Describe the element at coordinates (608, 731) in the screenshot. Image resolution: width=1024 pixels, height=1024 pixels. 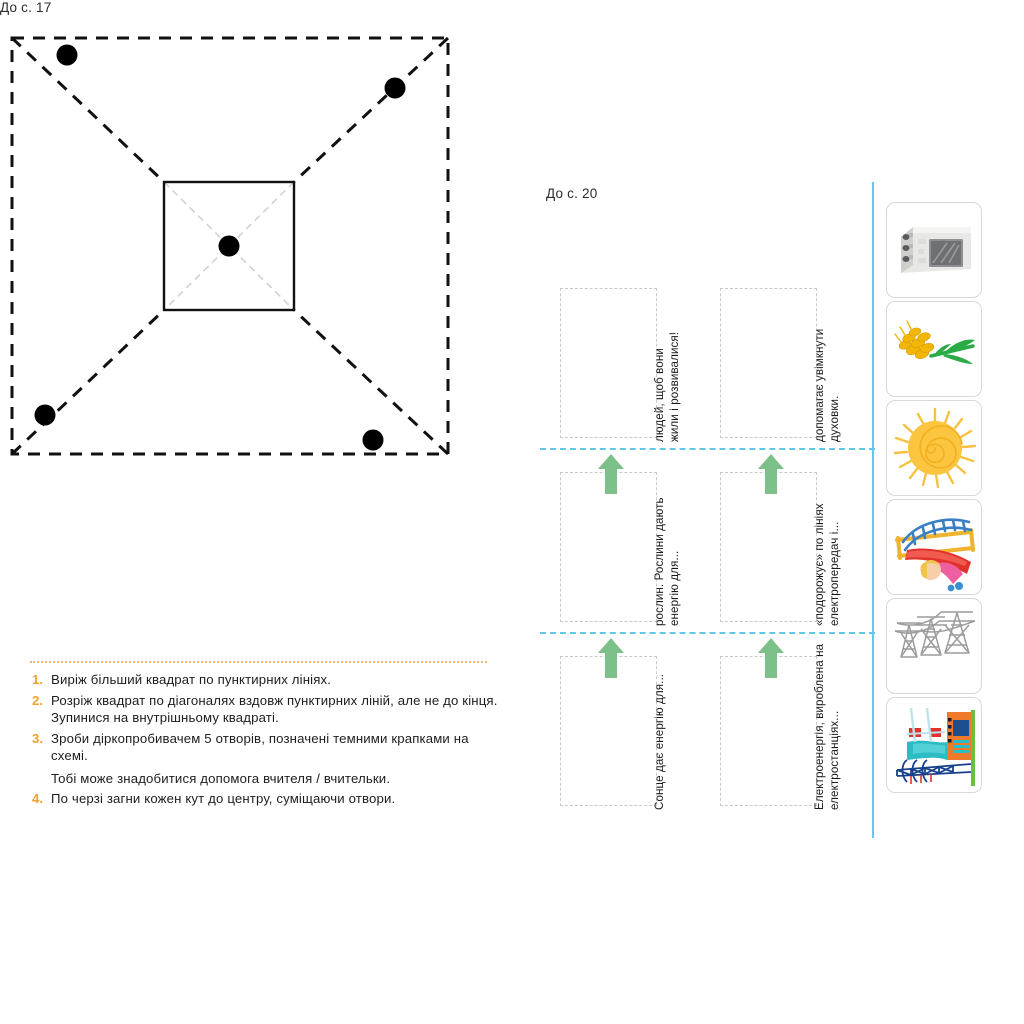
I see `drop-box-bottom-left` at that location.